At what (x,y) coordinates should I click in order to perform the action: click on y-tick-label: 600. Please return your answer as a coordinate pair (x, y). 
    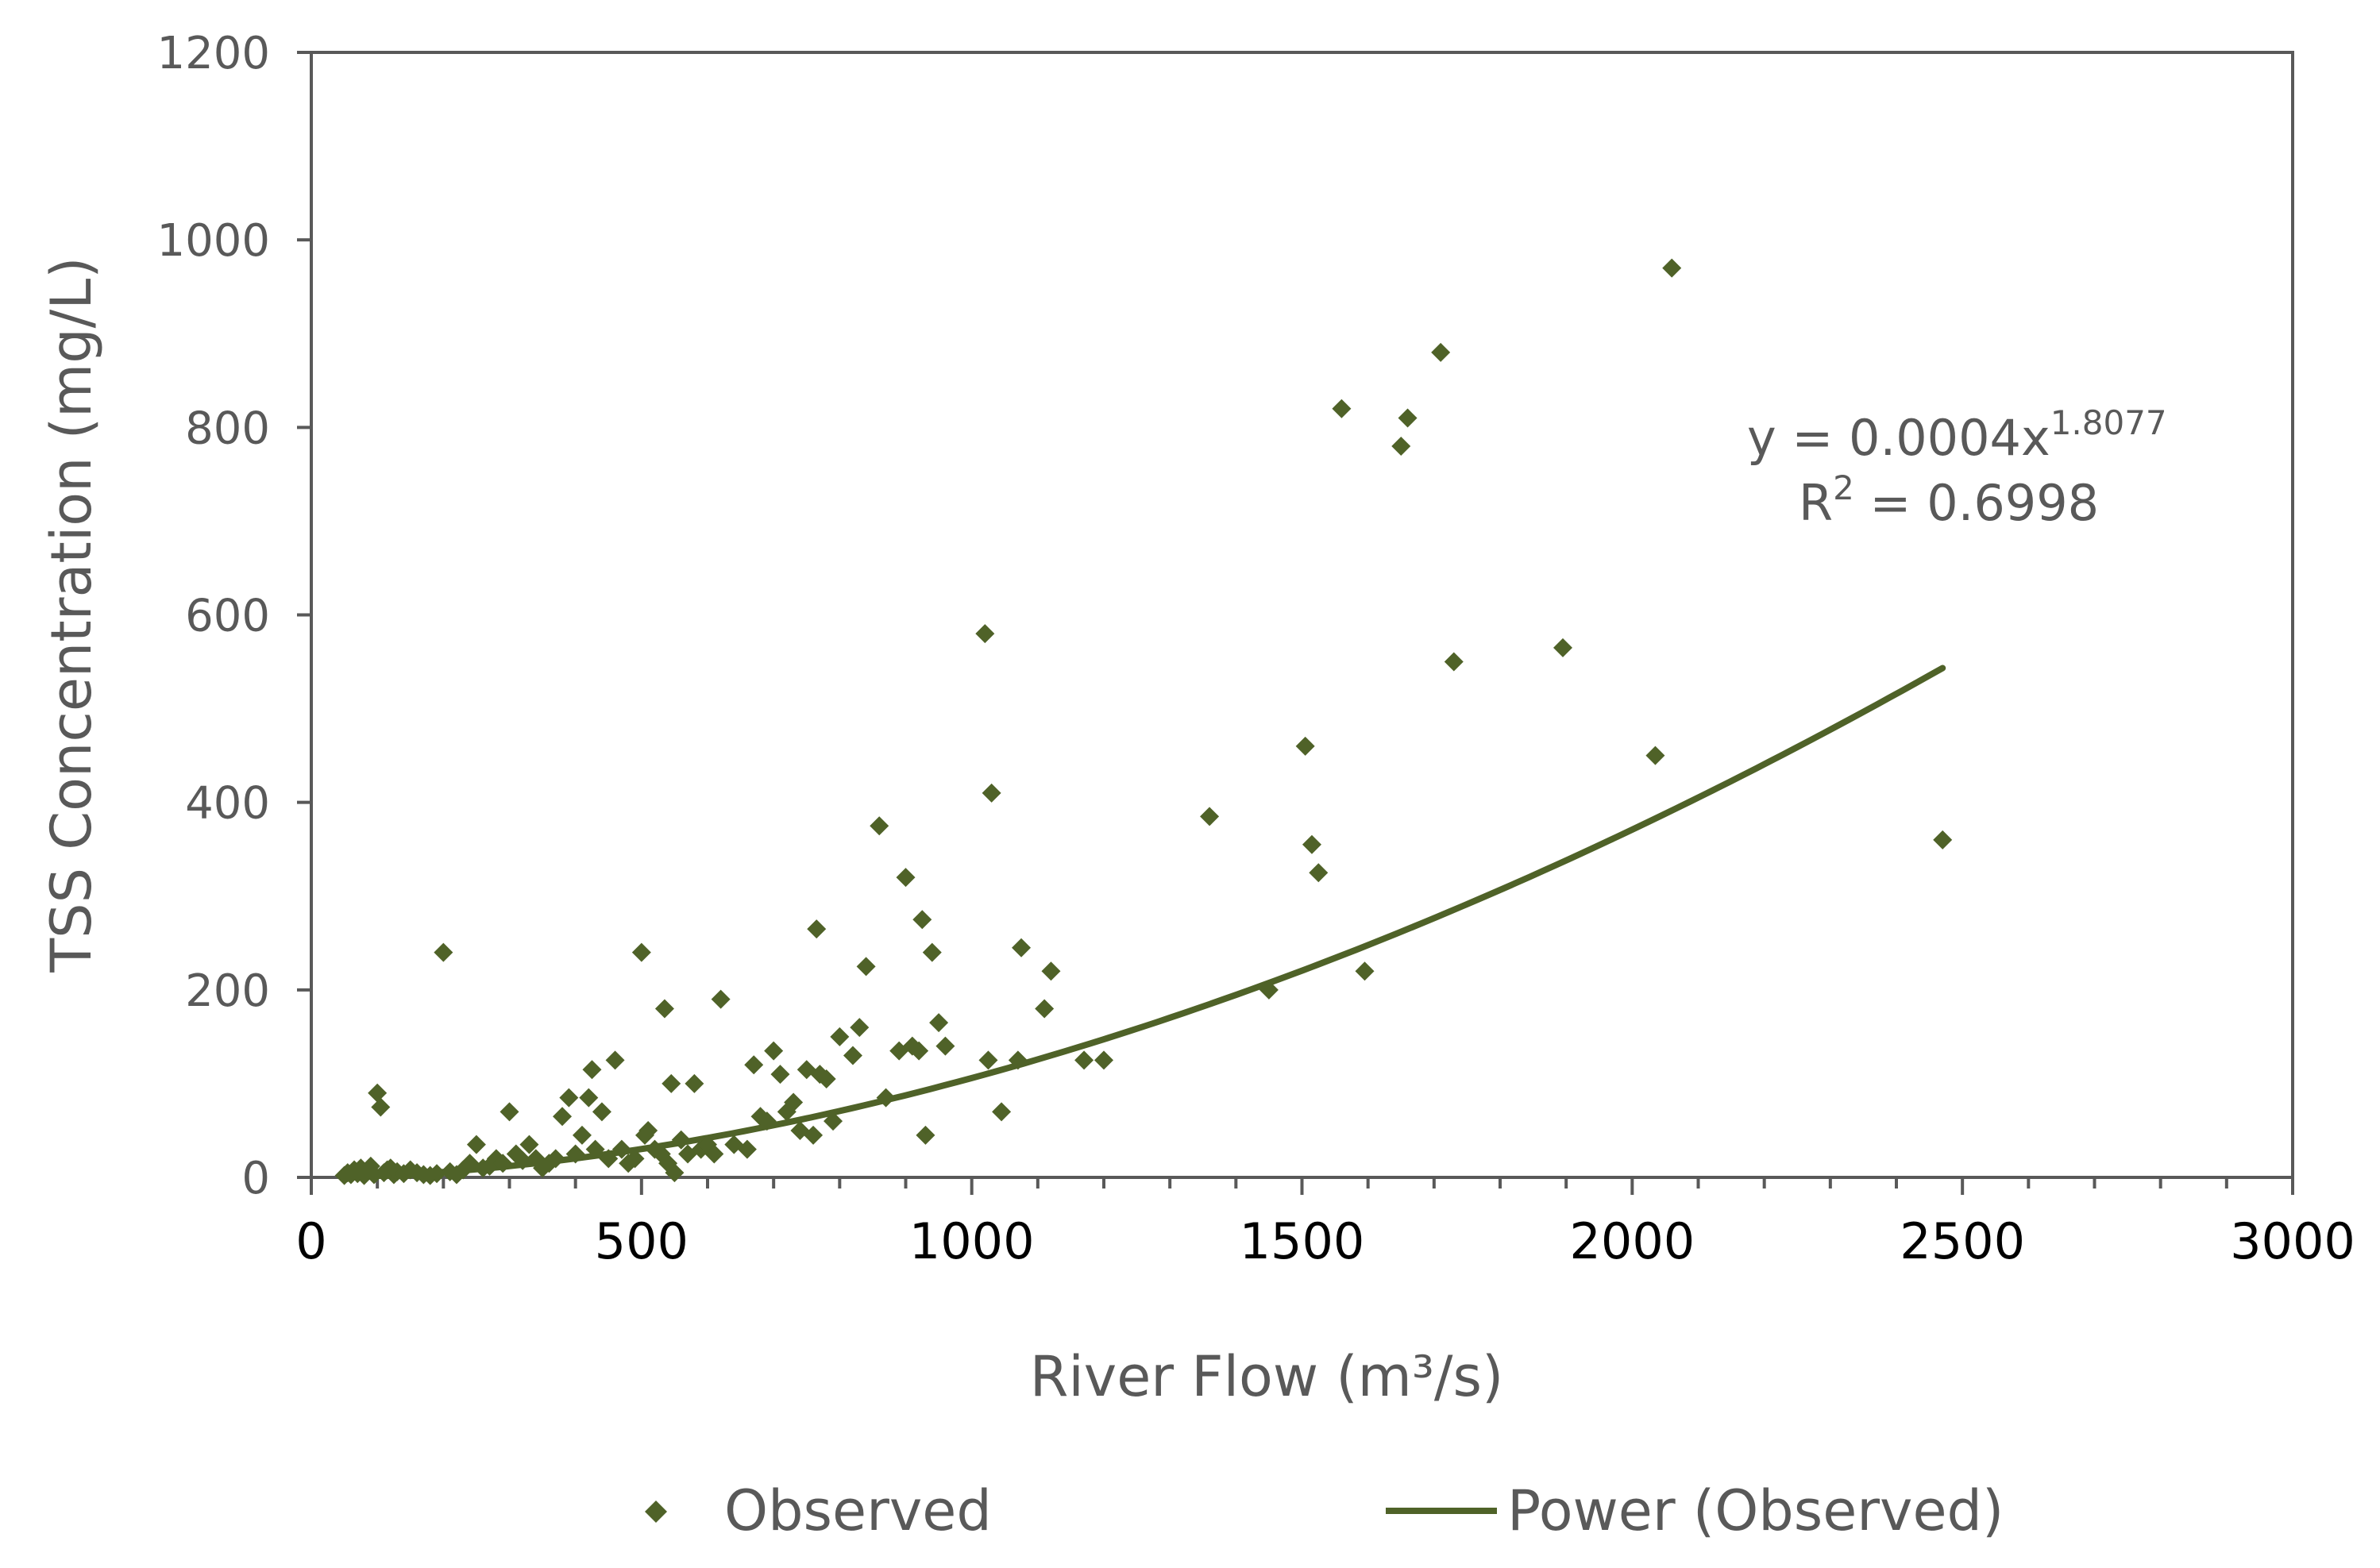
    Looking at the image, I should click on (227, 616).